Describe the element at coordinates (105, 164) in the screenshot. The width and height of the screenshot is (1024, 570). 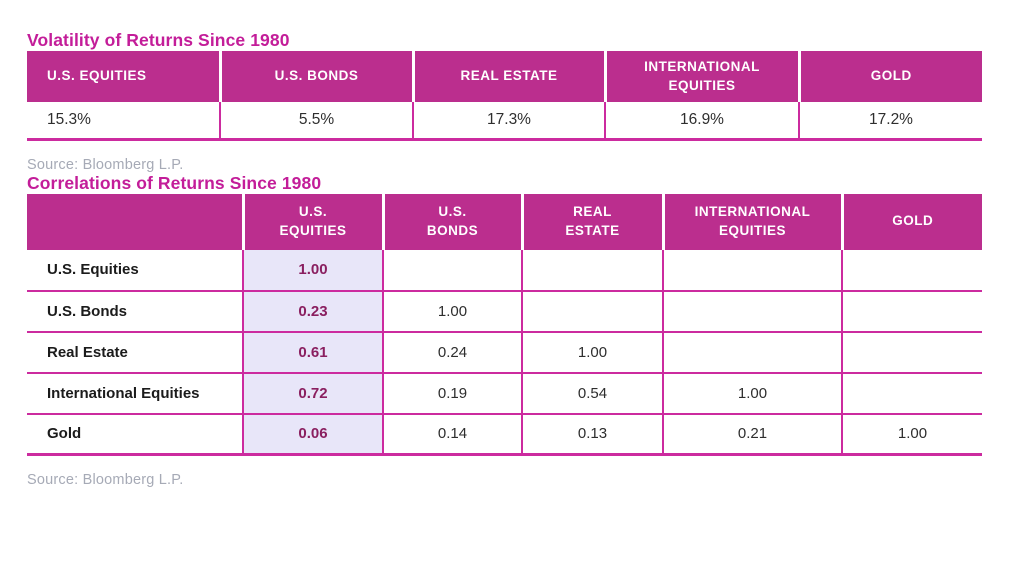
I see `volatility-source-note: Source: Bloomberg L.P.` at that location.